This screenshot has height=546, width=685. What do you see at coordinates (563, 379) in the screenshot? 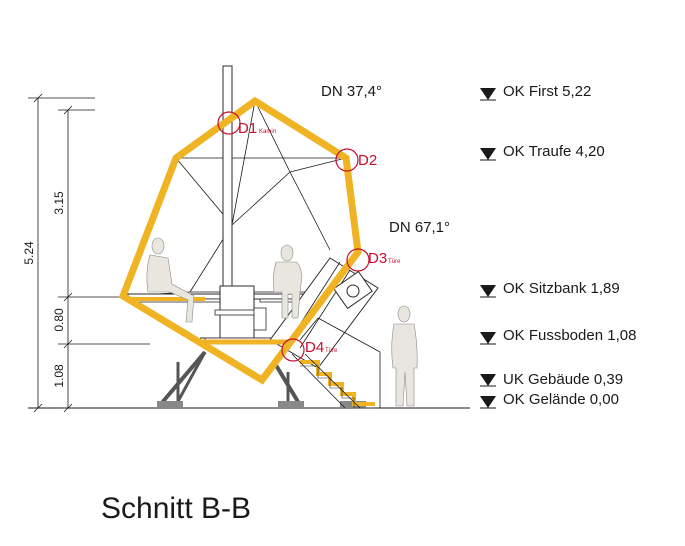
I see `svg-text: UK Gebäude 0,39` at bounding box center [563, 379].